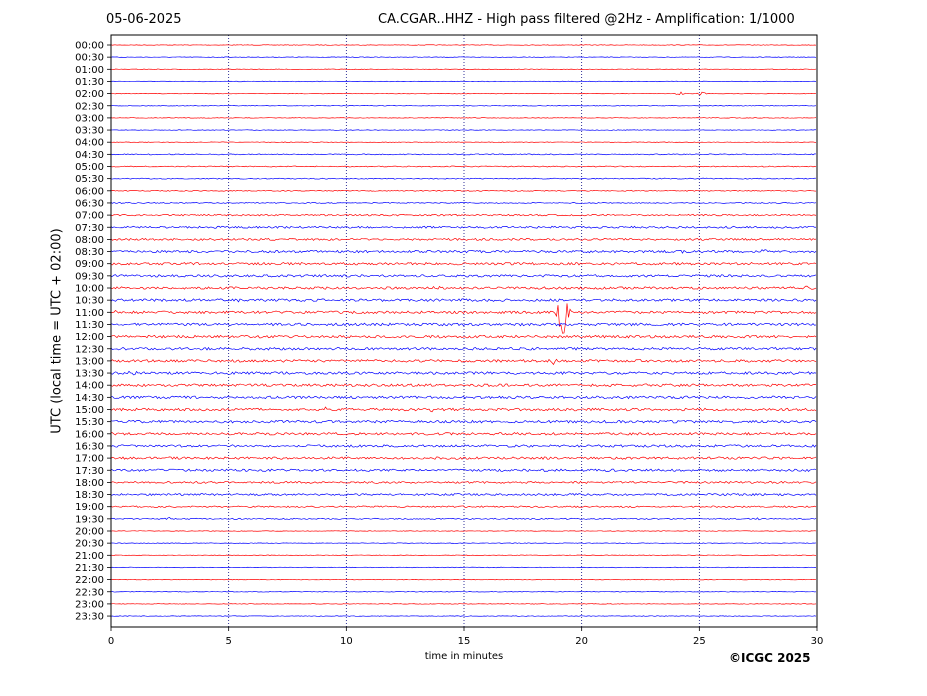  What do you see at coordinates (89, 568) in the screenshot?
I see `y-tick-label: 21:30` at bounding box center [89, 568].